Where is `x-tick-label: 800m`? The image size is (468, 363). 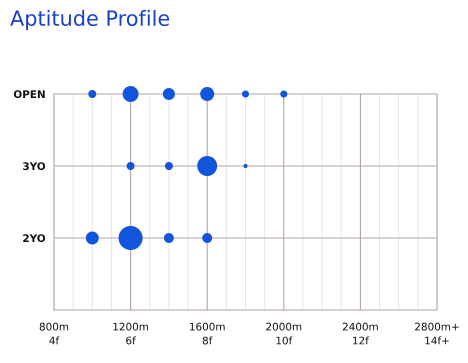 x-tick-label: 800m is located at coordinates (54, 326).